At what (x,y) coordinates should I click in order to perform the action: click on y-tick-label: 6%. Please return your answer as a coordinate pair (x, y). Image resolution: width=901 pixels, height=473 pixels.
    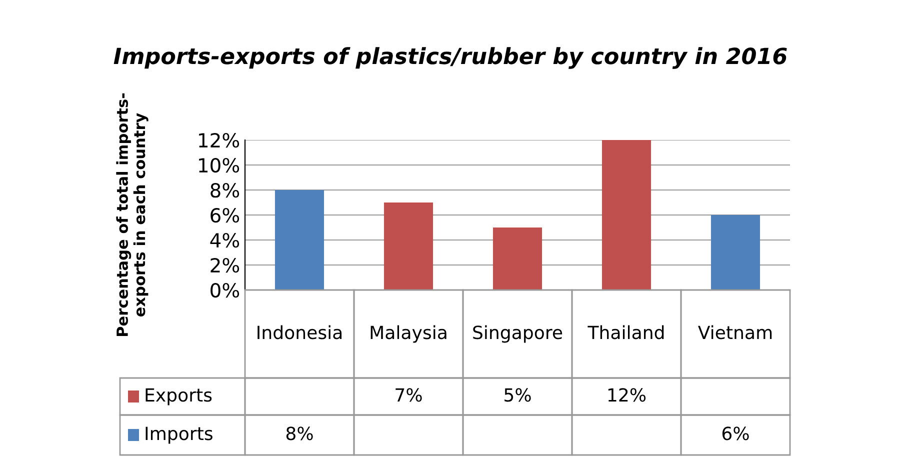
    Looking at the image, I should click on (225, 215).